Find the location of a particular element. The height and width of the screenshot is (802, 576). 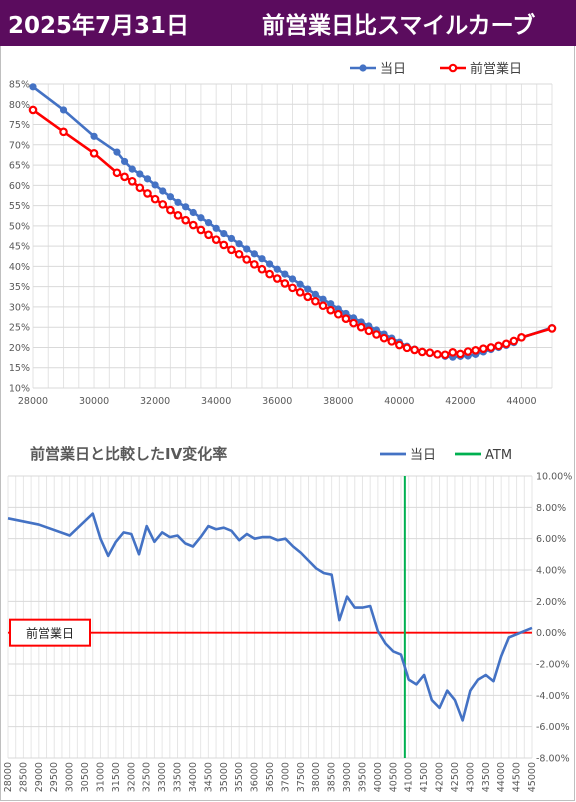

y-tick-label: 20% is located at coordinates (19, 348).